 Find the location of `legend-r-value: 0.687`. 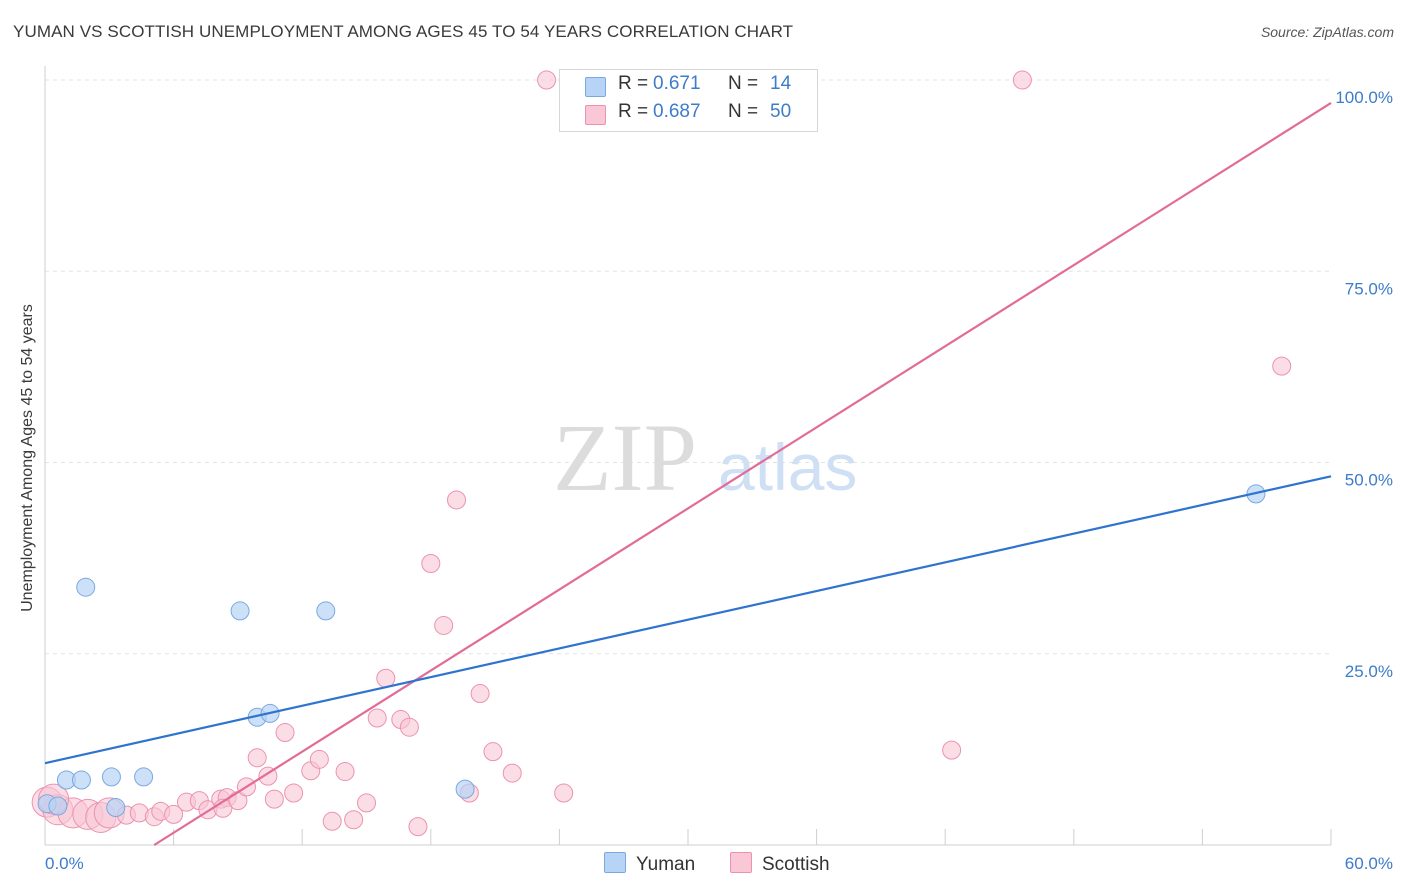

legend-r-value: 0.687 is located at coordinates (677, 111).